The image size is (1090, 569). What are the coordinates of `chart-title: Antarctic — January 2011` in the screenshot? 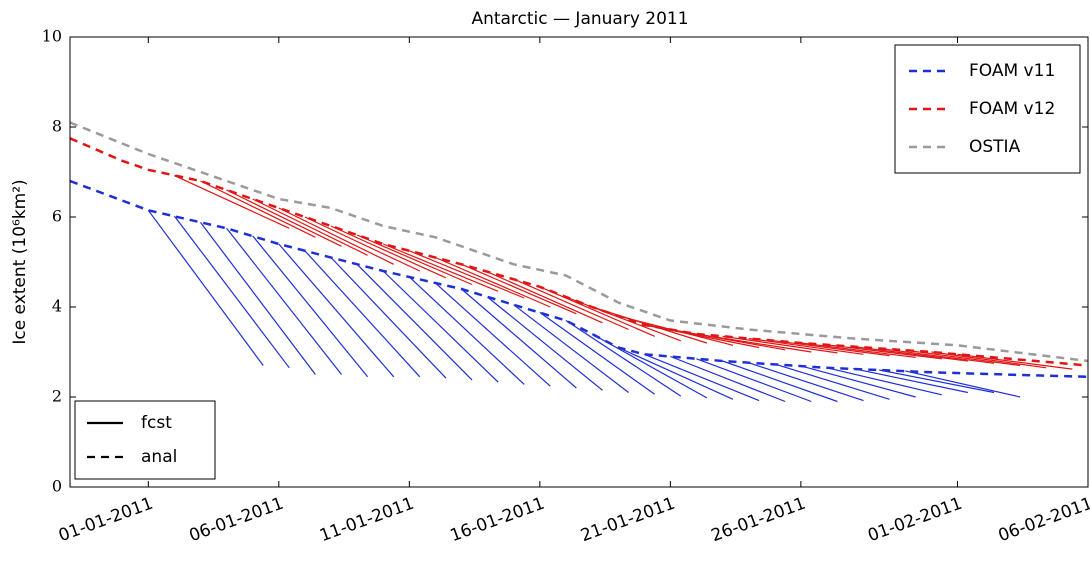 It's located at (579, 19).